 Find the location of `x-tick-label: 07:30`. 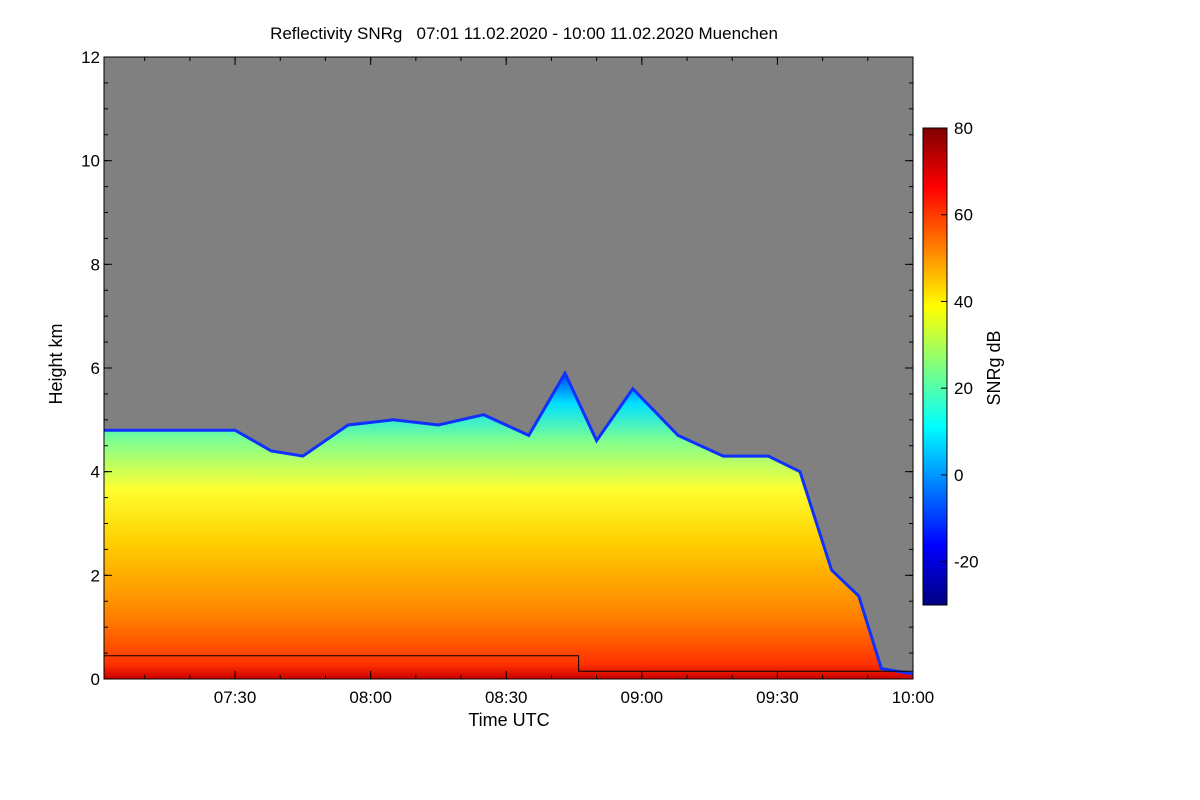

x-tick-label: 07:30 is located at coordinates (235, 697).